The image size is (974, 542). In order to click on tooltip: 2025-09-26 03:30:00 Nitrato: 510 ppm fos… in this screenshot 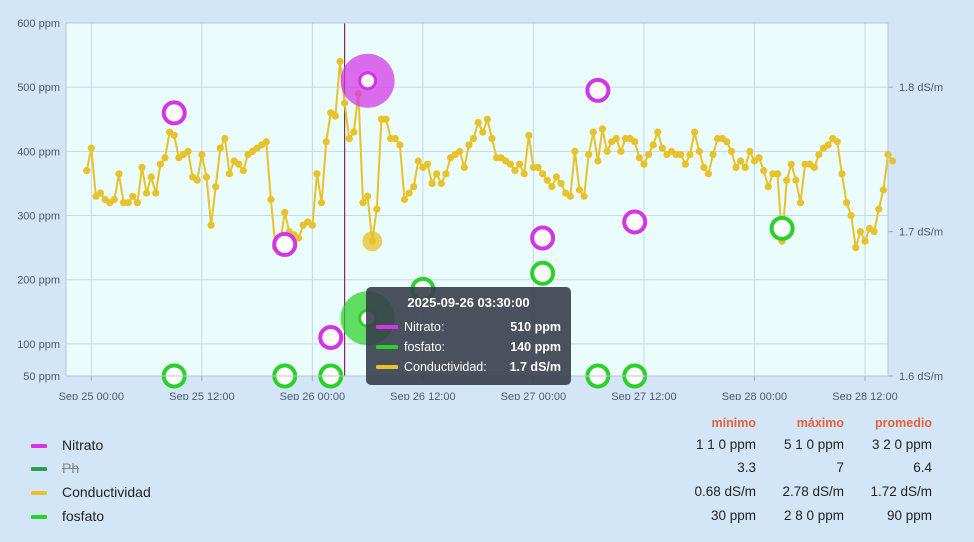, I will do `click(468, 336)`.